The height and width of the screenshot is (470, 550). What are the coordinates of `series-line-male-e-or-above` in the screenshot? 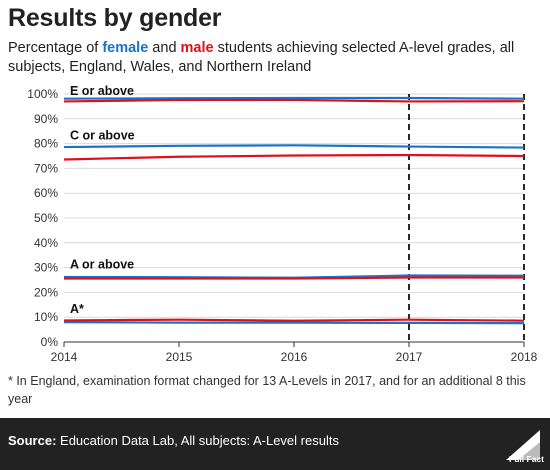 It's located at (294, 100).